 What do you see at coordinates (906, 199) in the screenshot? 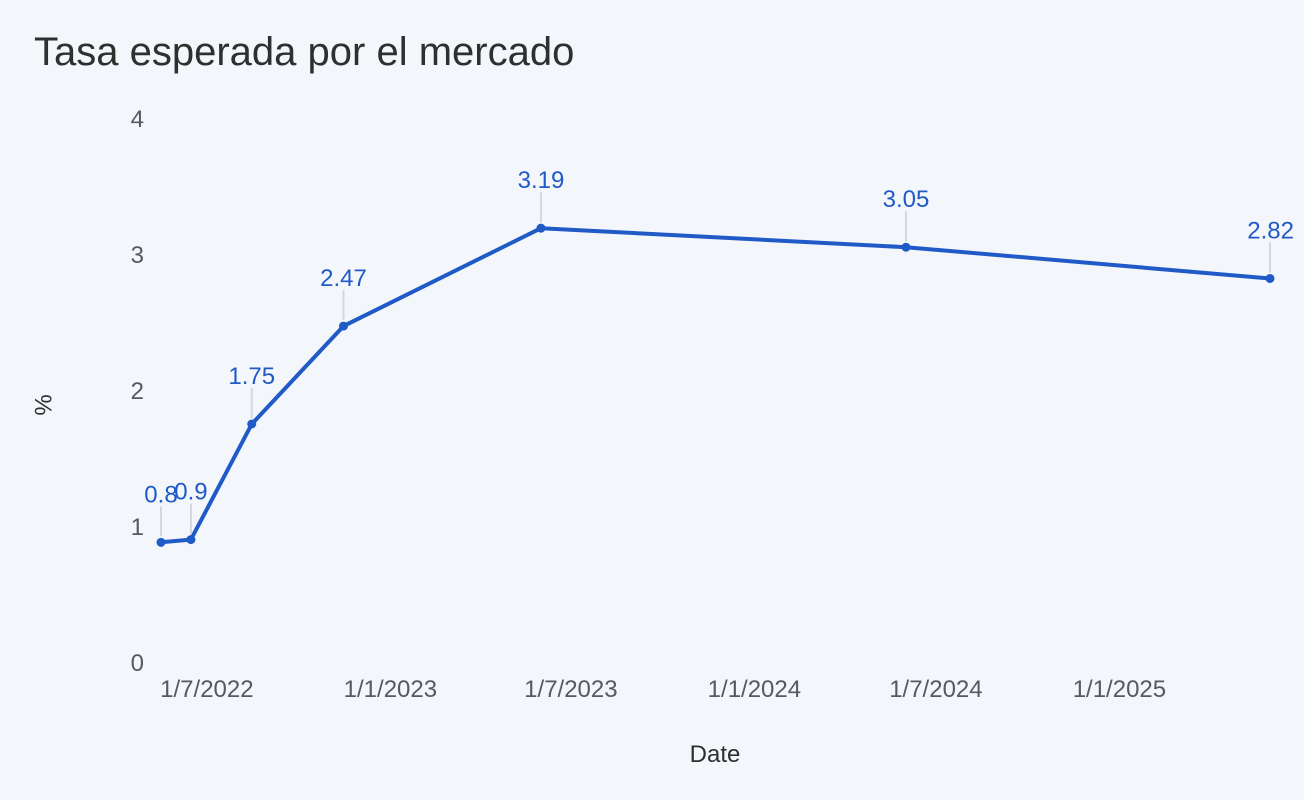
I see `data-label: 3.05` at bounding box center [906, 199].